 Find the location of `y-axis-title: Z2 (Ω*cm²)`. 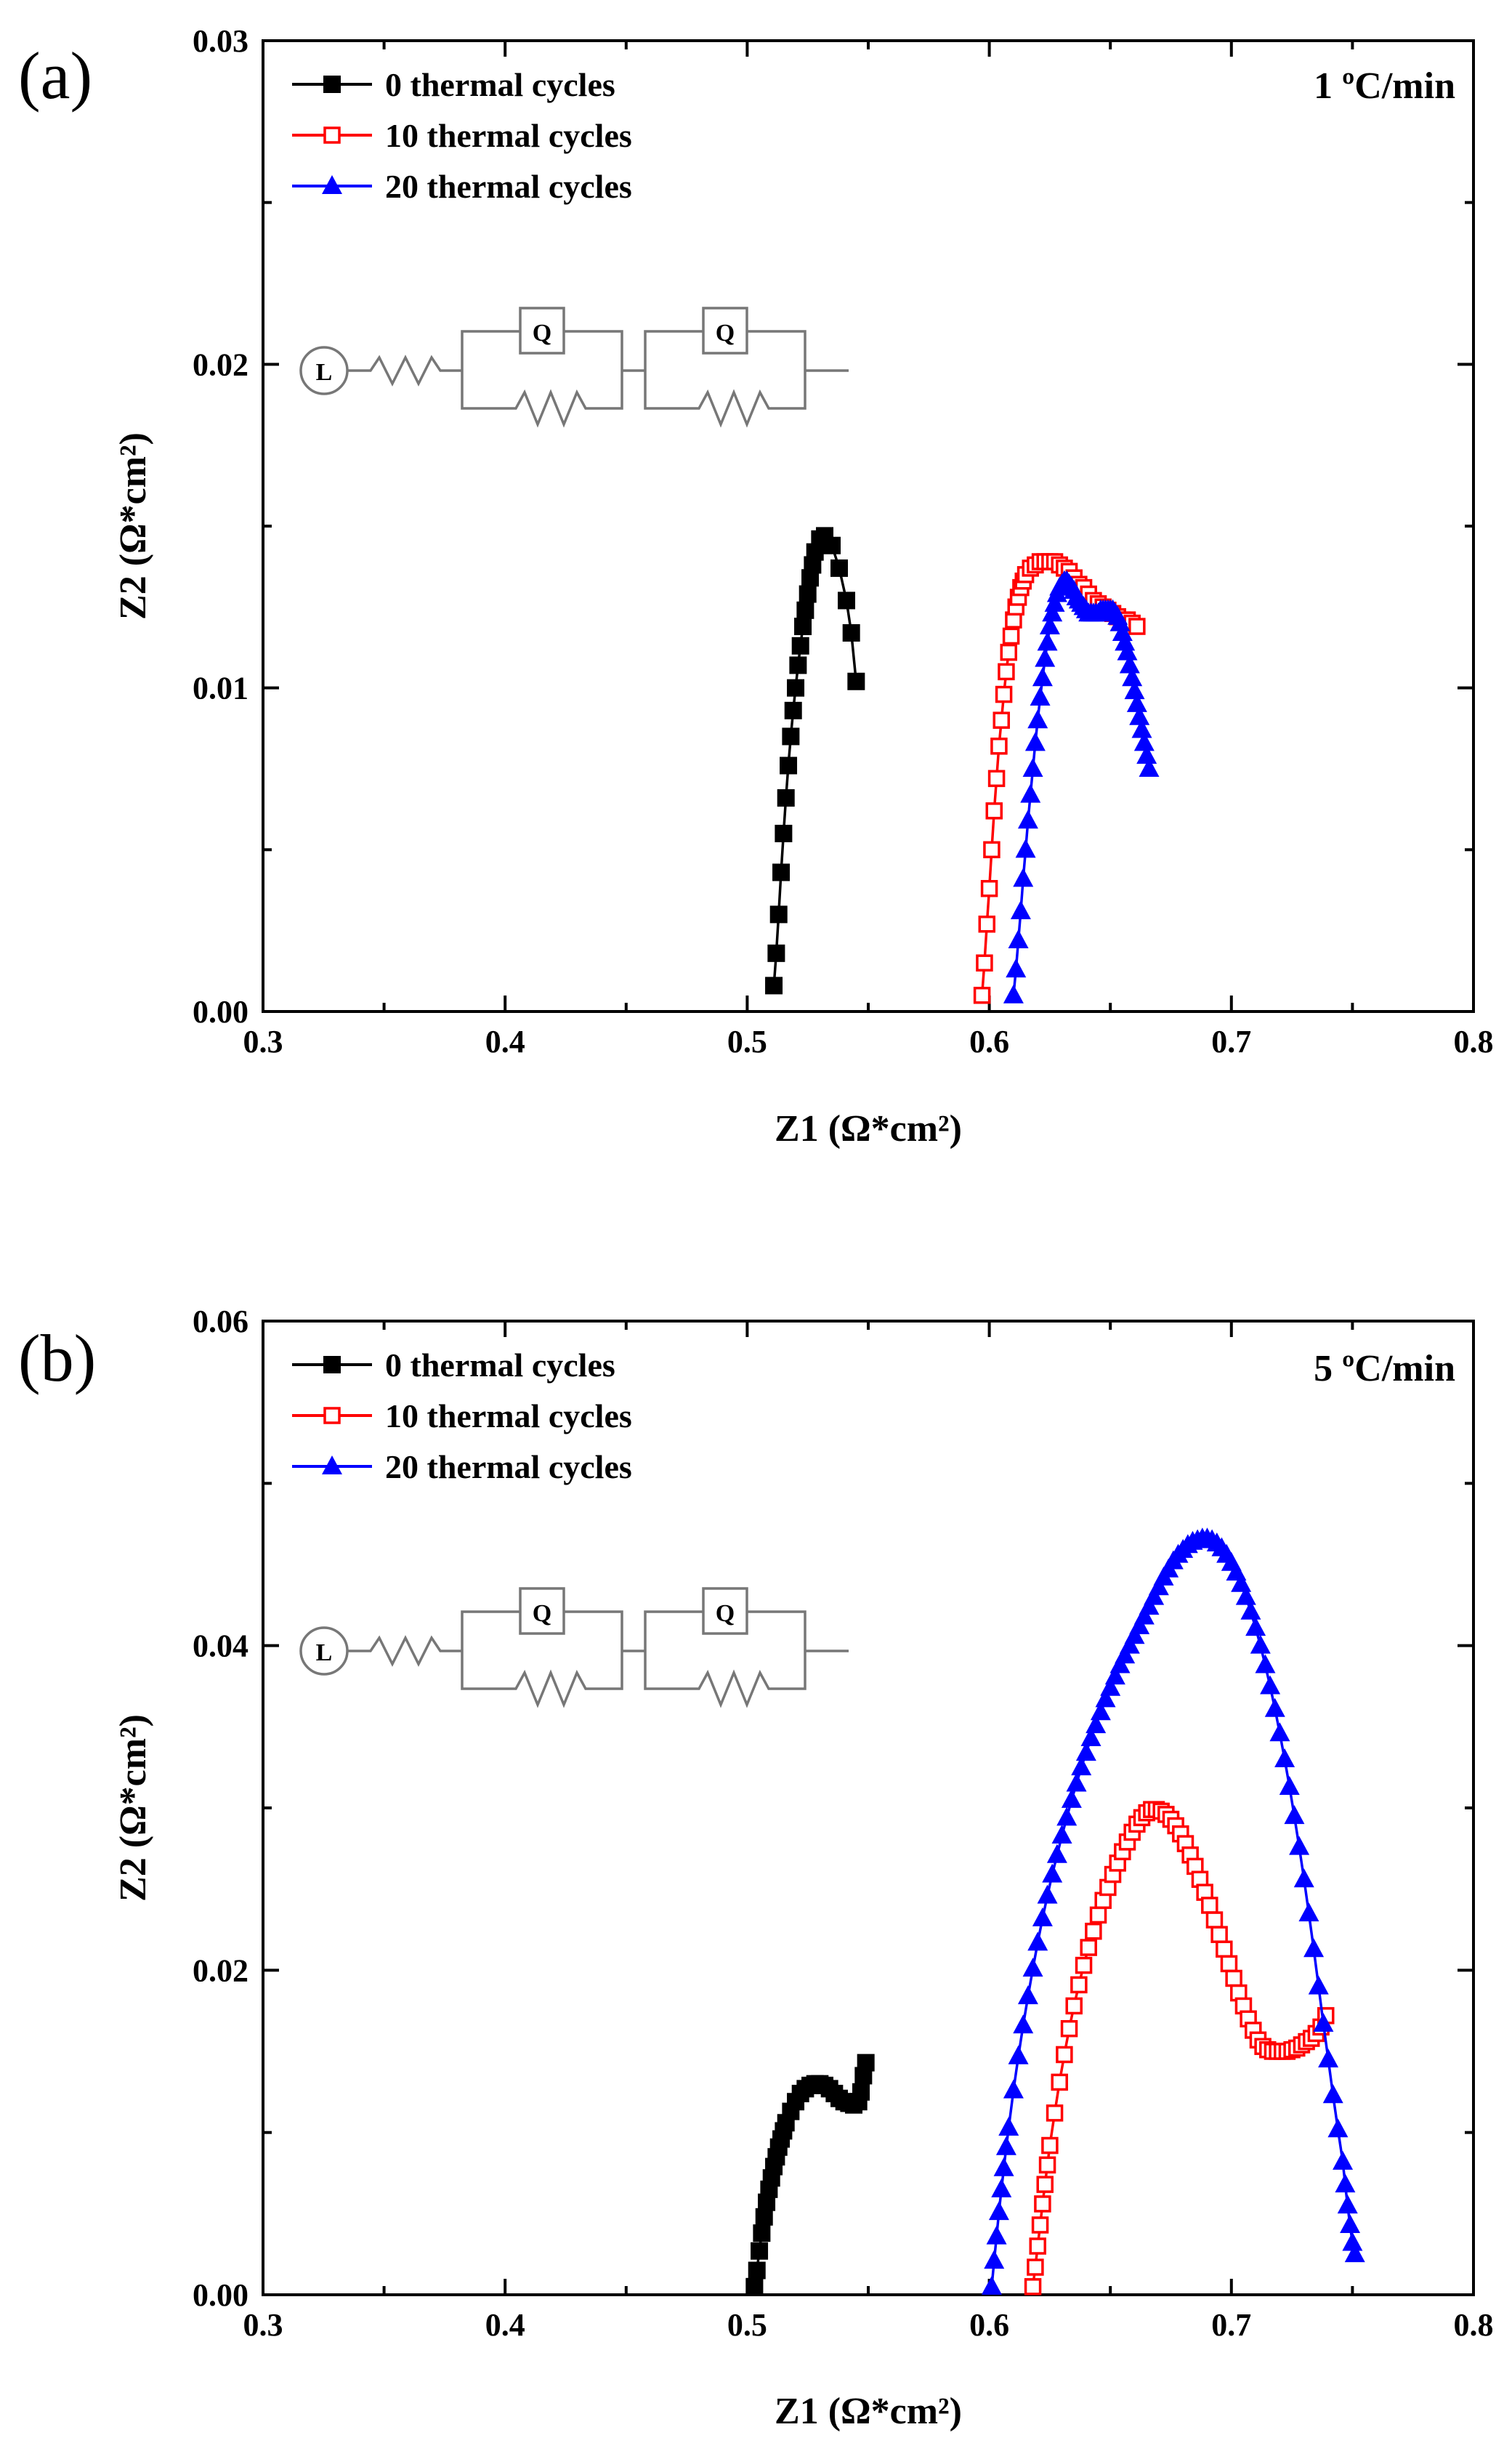

y-axis-title: Z2 (Ω*cm²) is located at coordinates (134, 1808).